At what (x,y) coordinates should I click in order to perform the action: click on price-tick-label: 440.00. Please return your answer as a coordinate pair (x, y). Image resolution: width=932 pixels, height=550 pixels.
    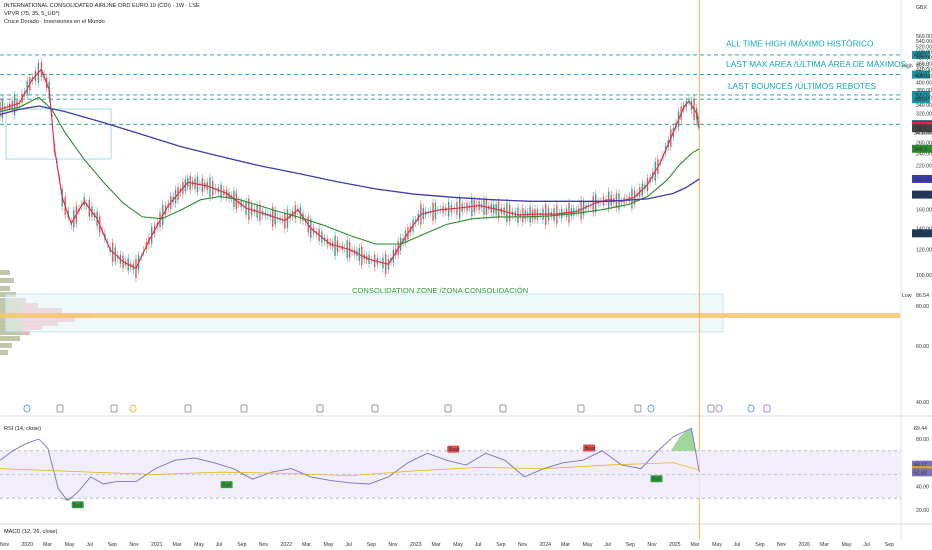
    Looking at the image, I should click on (924, 70).